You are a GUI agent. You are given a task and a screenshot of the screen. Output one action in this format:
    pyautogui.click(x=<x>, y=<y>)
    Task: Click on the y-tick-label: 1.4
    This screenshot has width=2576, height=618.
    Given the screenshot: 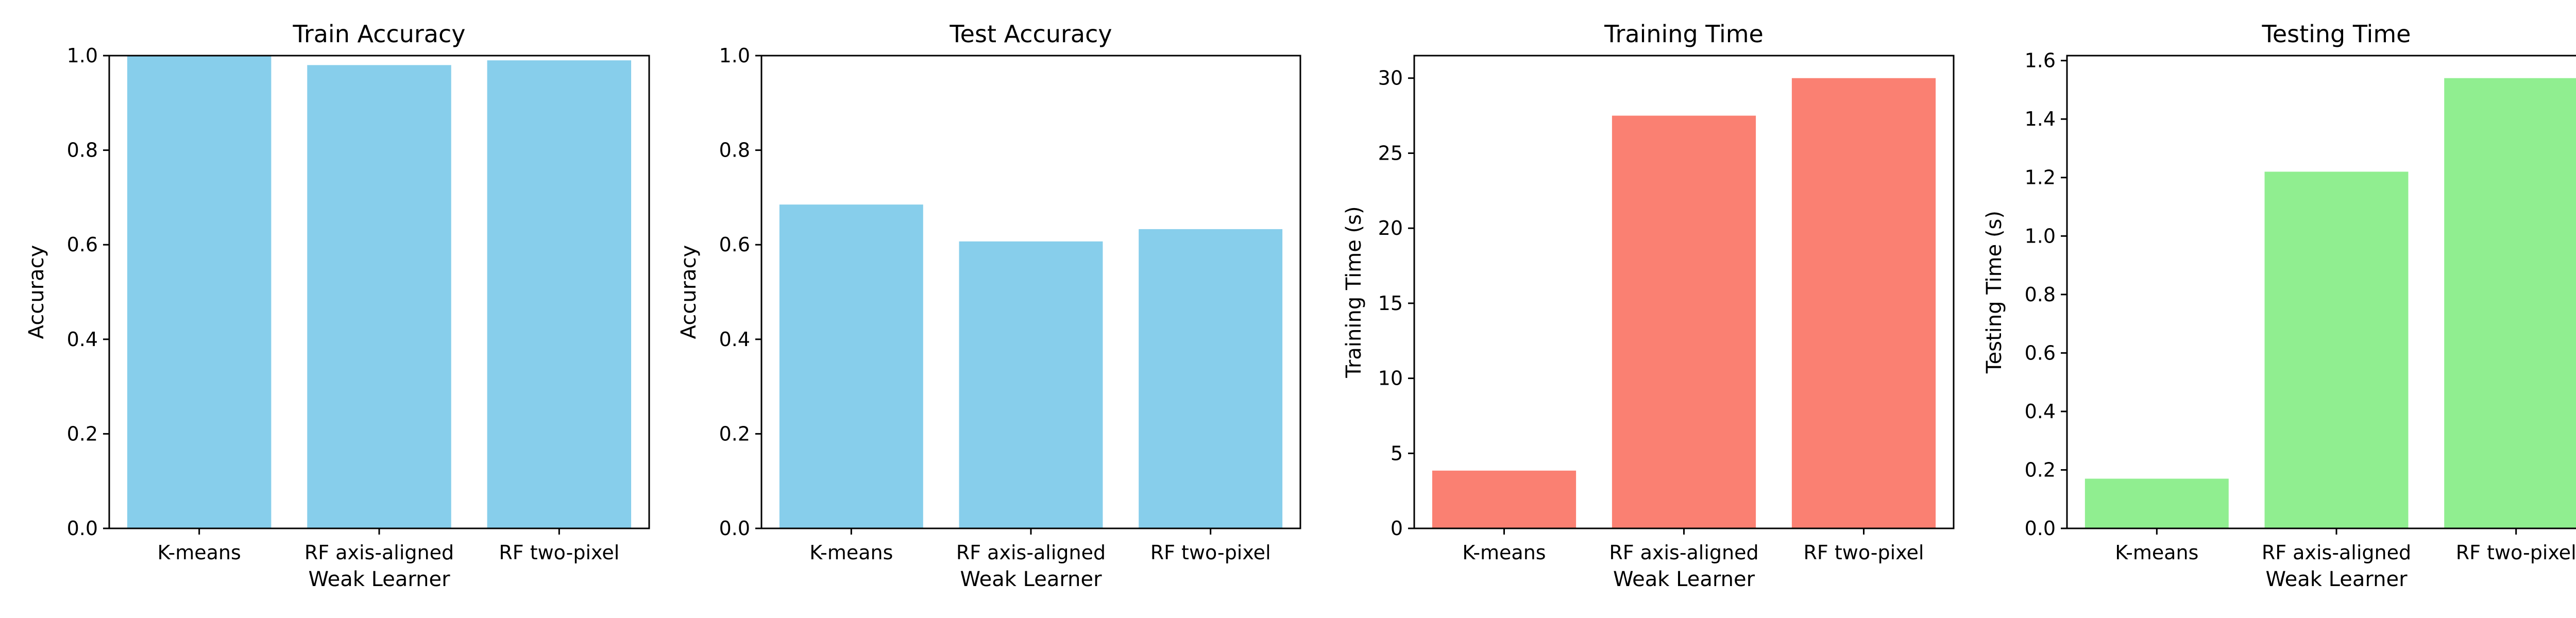 What is the action you would take?
    pyautogui.click(x=2040, y=119)
    